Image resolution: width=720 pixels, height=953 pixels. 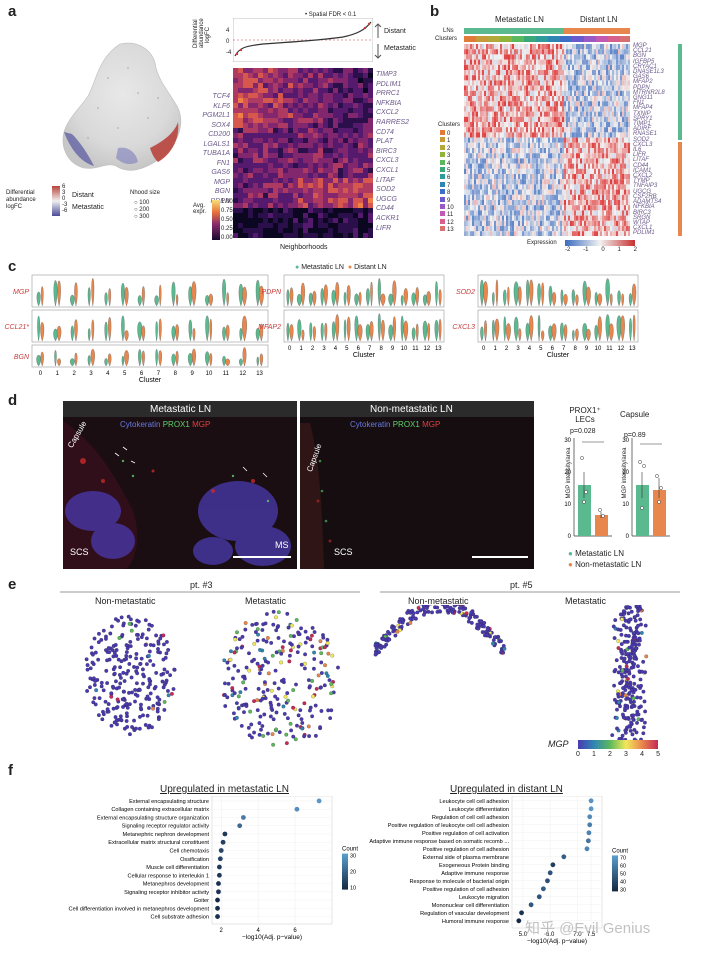 What do you see at coordinates (449, 163) in the screenshot?
I see `cluster-label: 4` at bounding box center [449, 163].